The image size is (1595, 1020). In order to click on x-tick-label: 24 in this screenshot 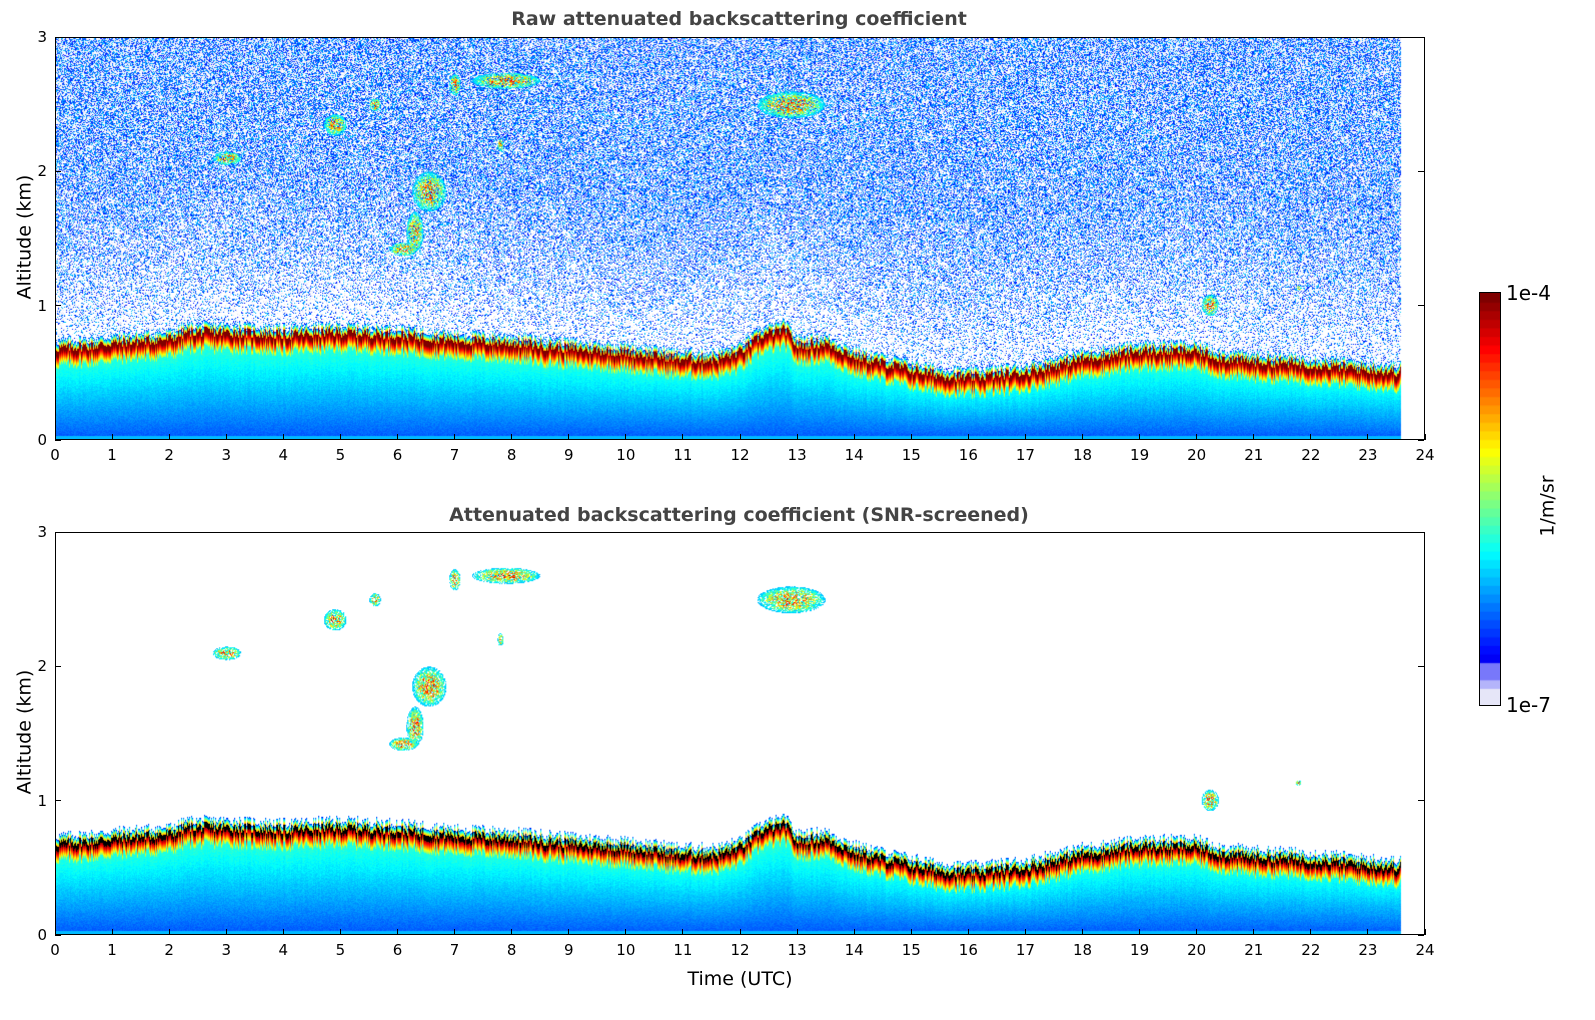, I will do `click(1425, 950)`.